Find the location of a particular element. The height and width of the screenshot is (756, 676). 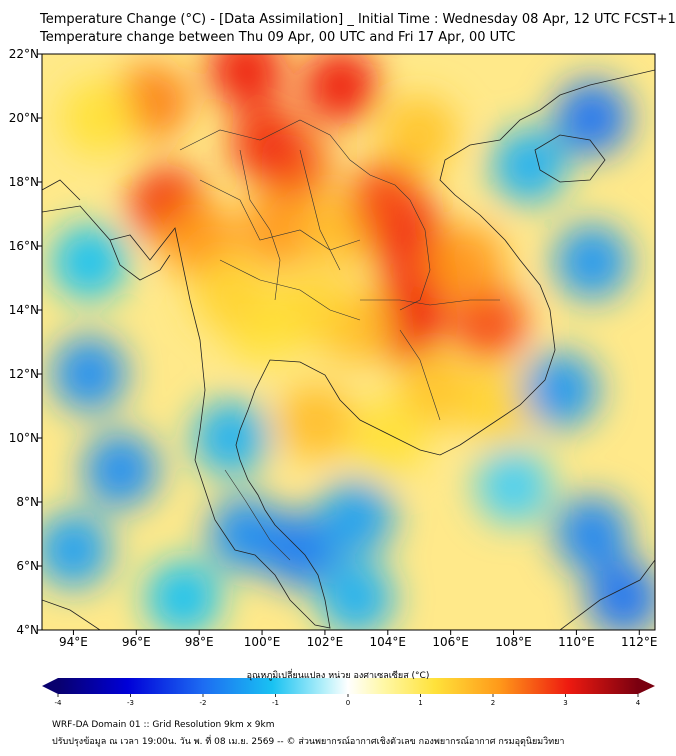

y-tick-label: 22°N is located at coordinates (24, 54).